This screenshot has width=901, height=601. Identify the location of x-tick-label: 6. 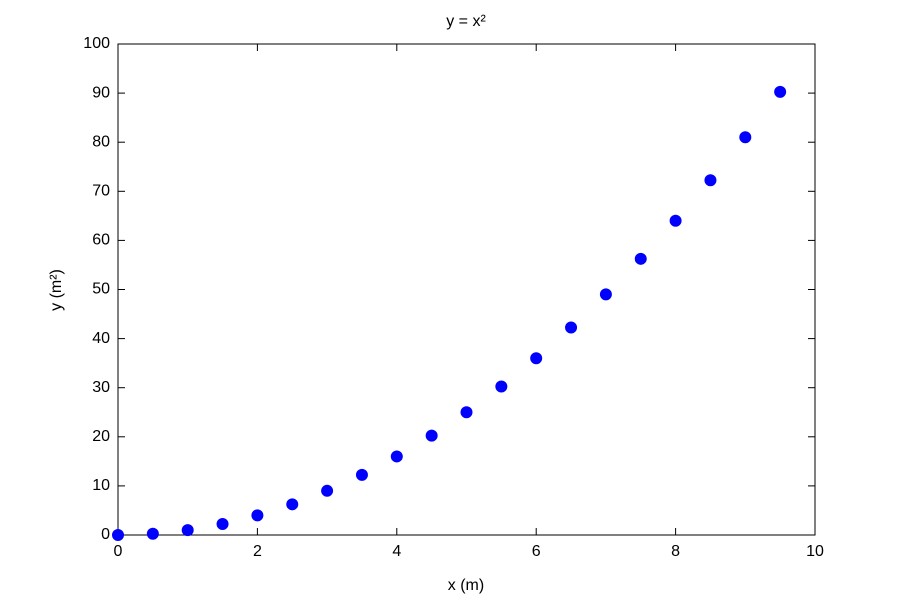
(536, 551).